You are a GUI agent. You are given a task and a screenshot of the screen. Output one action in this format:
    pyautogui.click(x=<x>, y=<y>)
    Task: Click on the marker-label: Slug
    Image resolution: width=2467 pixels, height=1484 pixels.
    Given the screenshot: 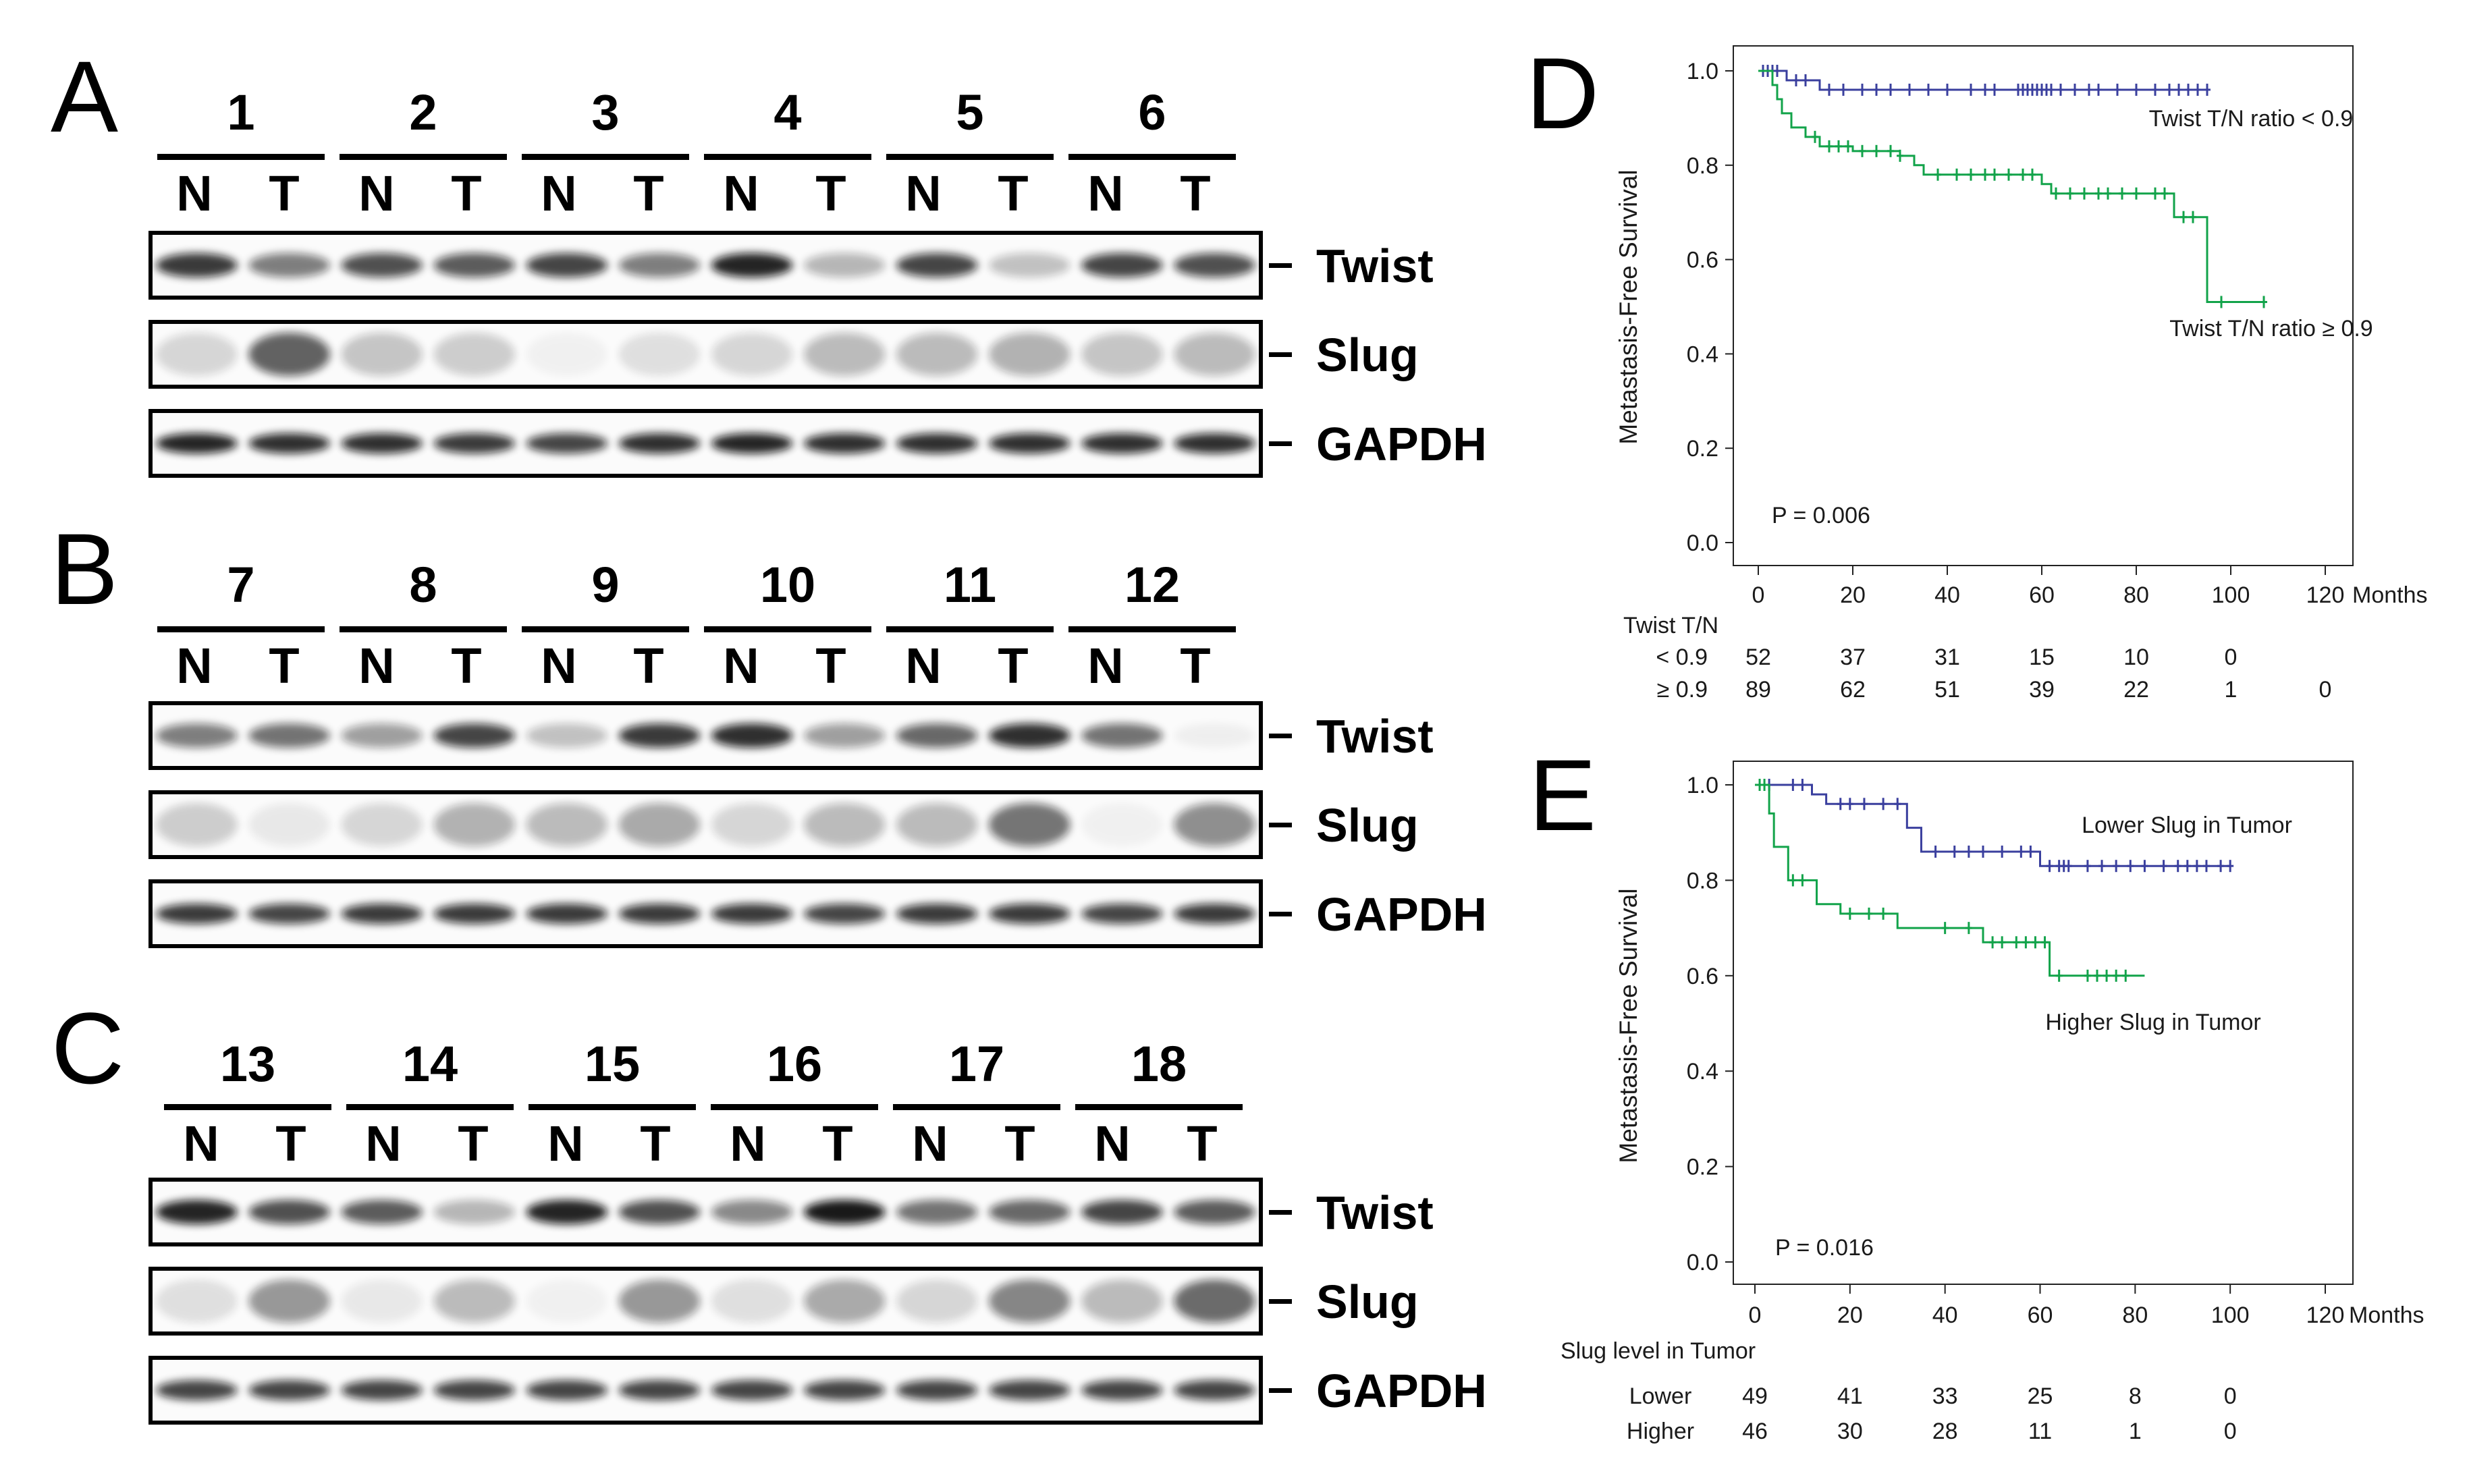 What is the action you would take?
    pyautogui.click(x=1367, y=1301)
    